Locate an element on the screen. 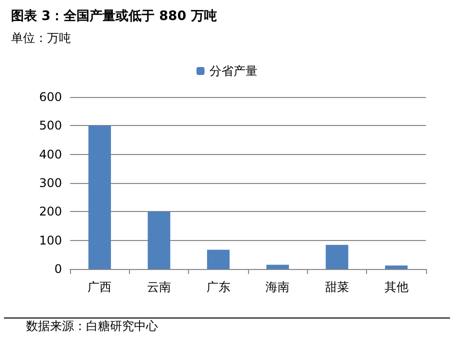  y-tick-label: 600 is located at coordinates (50, 97).